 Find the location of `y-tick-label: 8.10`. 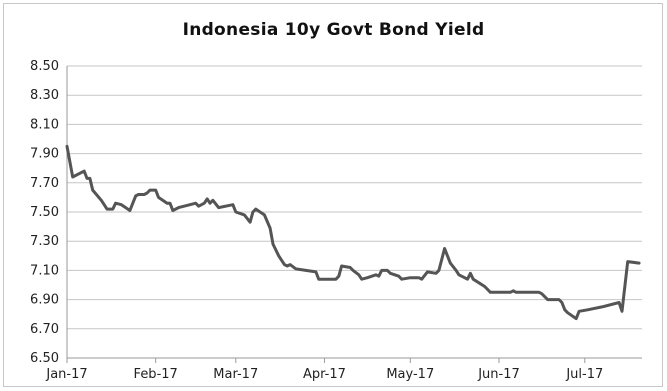

y-tick-label: 8.10 is located at coordinates (44, 124).